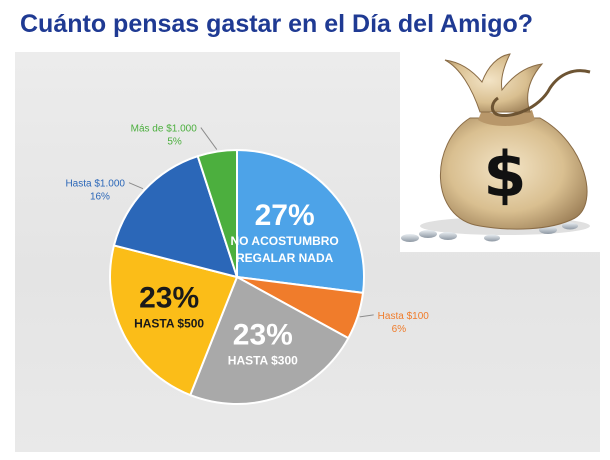 Image resolution: width=610 pixels, height=460 pixels. What do you see at coordinates (399, 329) in the screenshot?
I see `slice-value-label-1: 6%` at bounding box center [399, 329].